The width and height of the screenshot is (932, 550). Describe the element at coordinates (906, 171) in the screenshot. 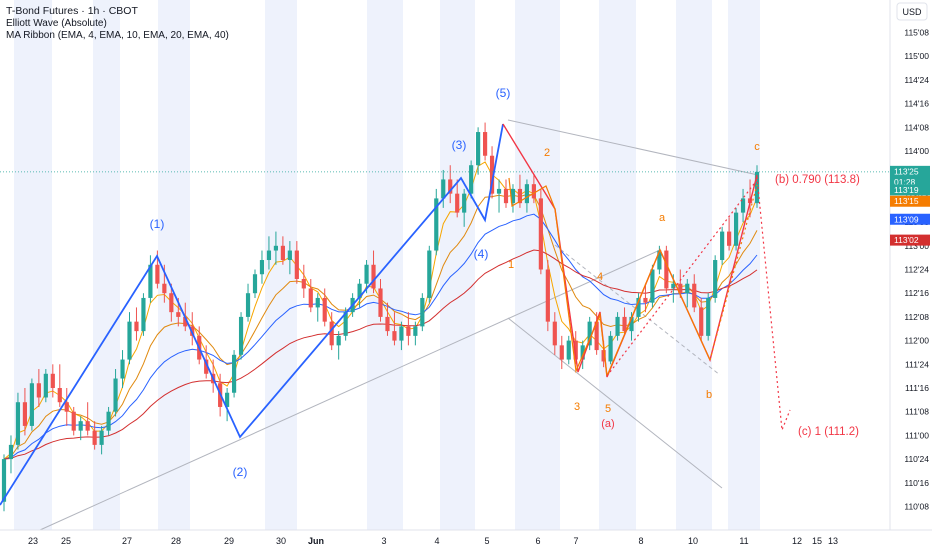

I see `price-label-text: 113'25` at that location.